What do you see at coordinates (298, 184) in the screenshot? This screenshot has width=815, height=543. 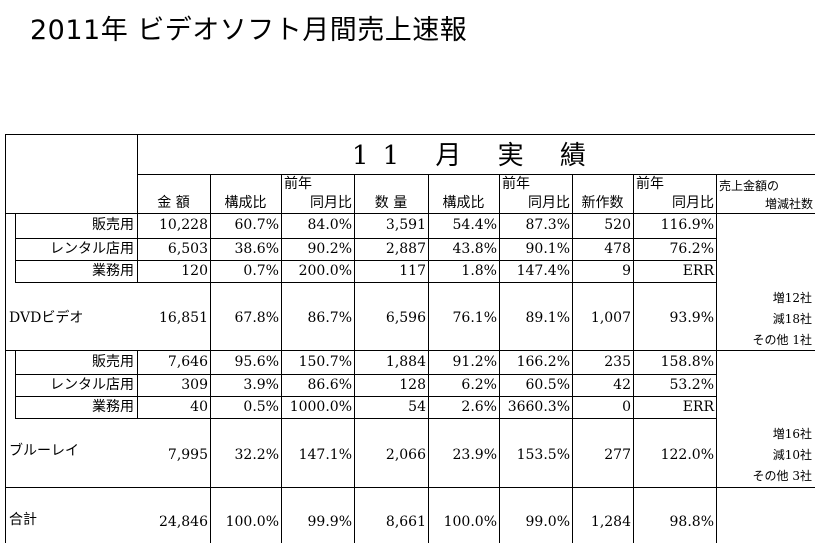 I see `column-header-yoy-top: 前年` at bounding box center [298, 184].